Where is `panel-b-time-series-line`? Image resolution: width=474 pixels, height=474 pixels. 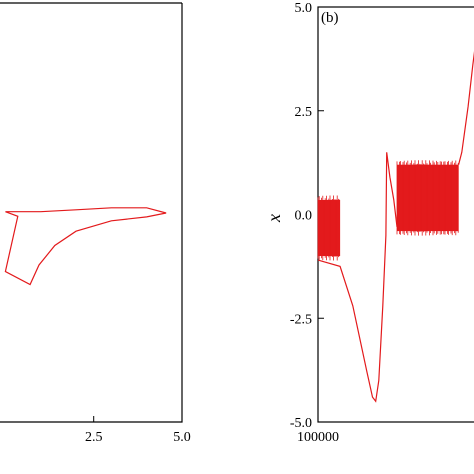 panel-b-time-series-line is located at coordinates (357, 277).